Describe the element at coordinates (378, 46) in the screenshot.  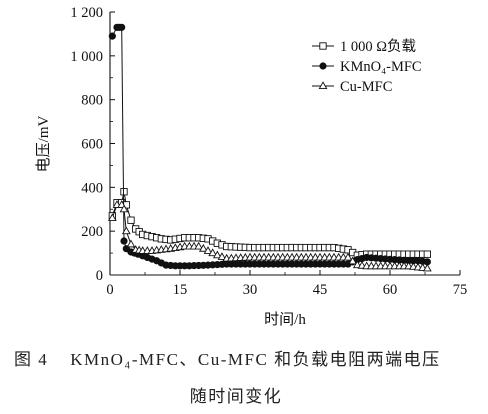
I see `legend-label: 1 000 Ω负载` at that location.